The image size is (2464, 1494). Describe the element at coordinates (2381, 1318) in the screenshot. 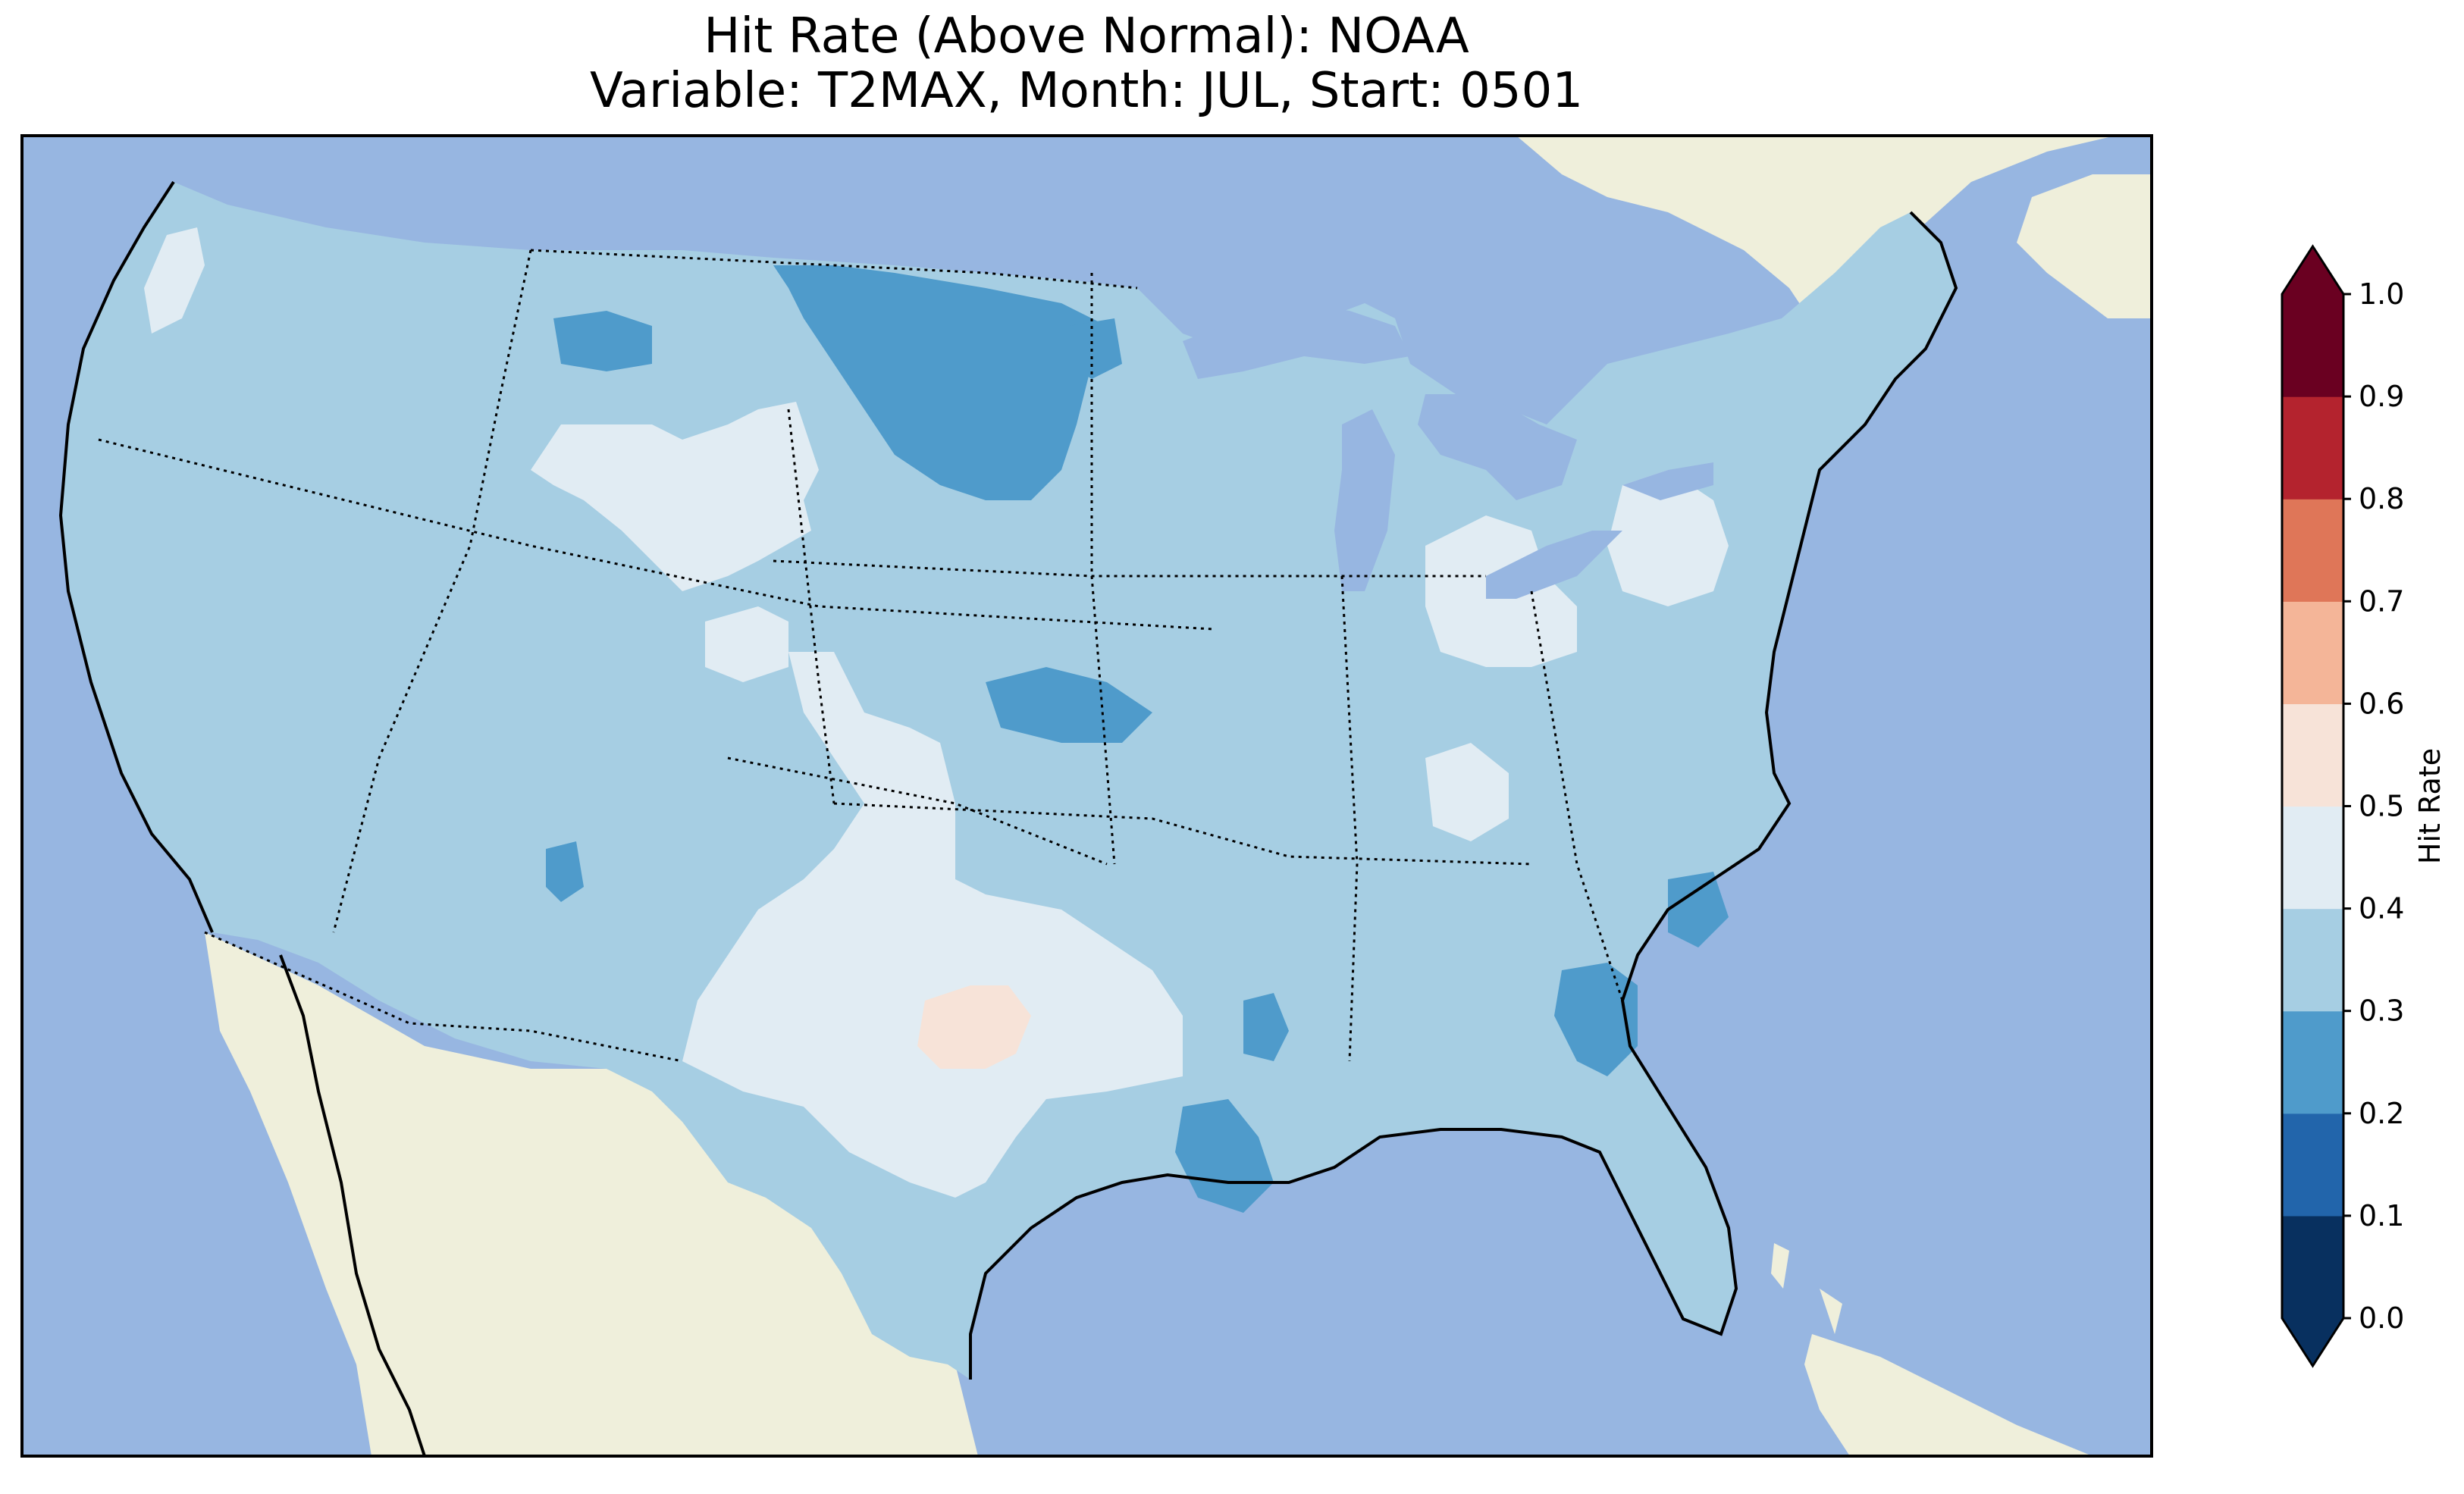

I see `colorbar-tick-label: 0.0` at that location.